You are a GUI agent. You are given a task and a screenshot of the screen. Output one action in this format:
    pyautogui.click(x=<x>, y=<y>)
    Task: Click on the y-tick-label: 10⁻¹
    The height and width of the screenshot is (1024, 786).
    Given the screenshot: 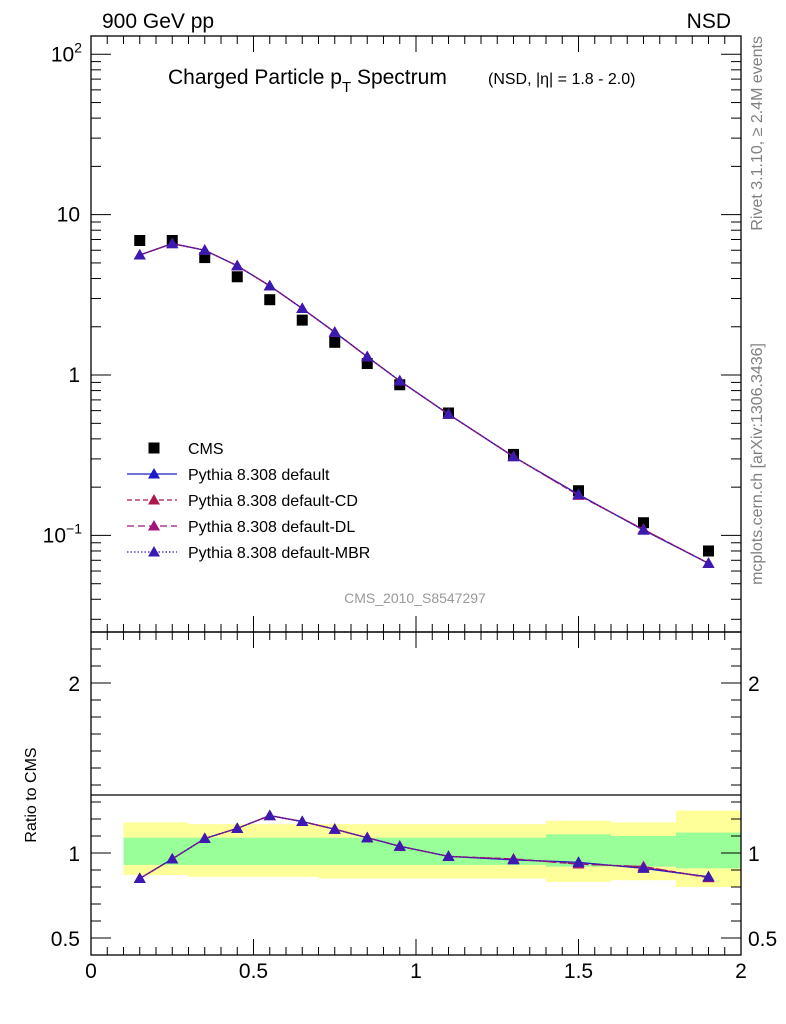 What is the action you would take?
    pyautogui.click(x=63, y=533)
    